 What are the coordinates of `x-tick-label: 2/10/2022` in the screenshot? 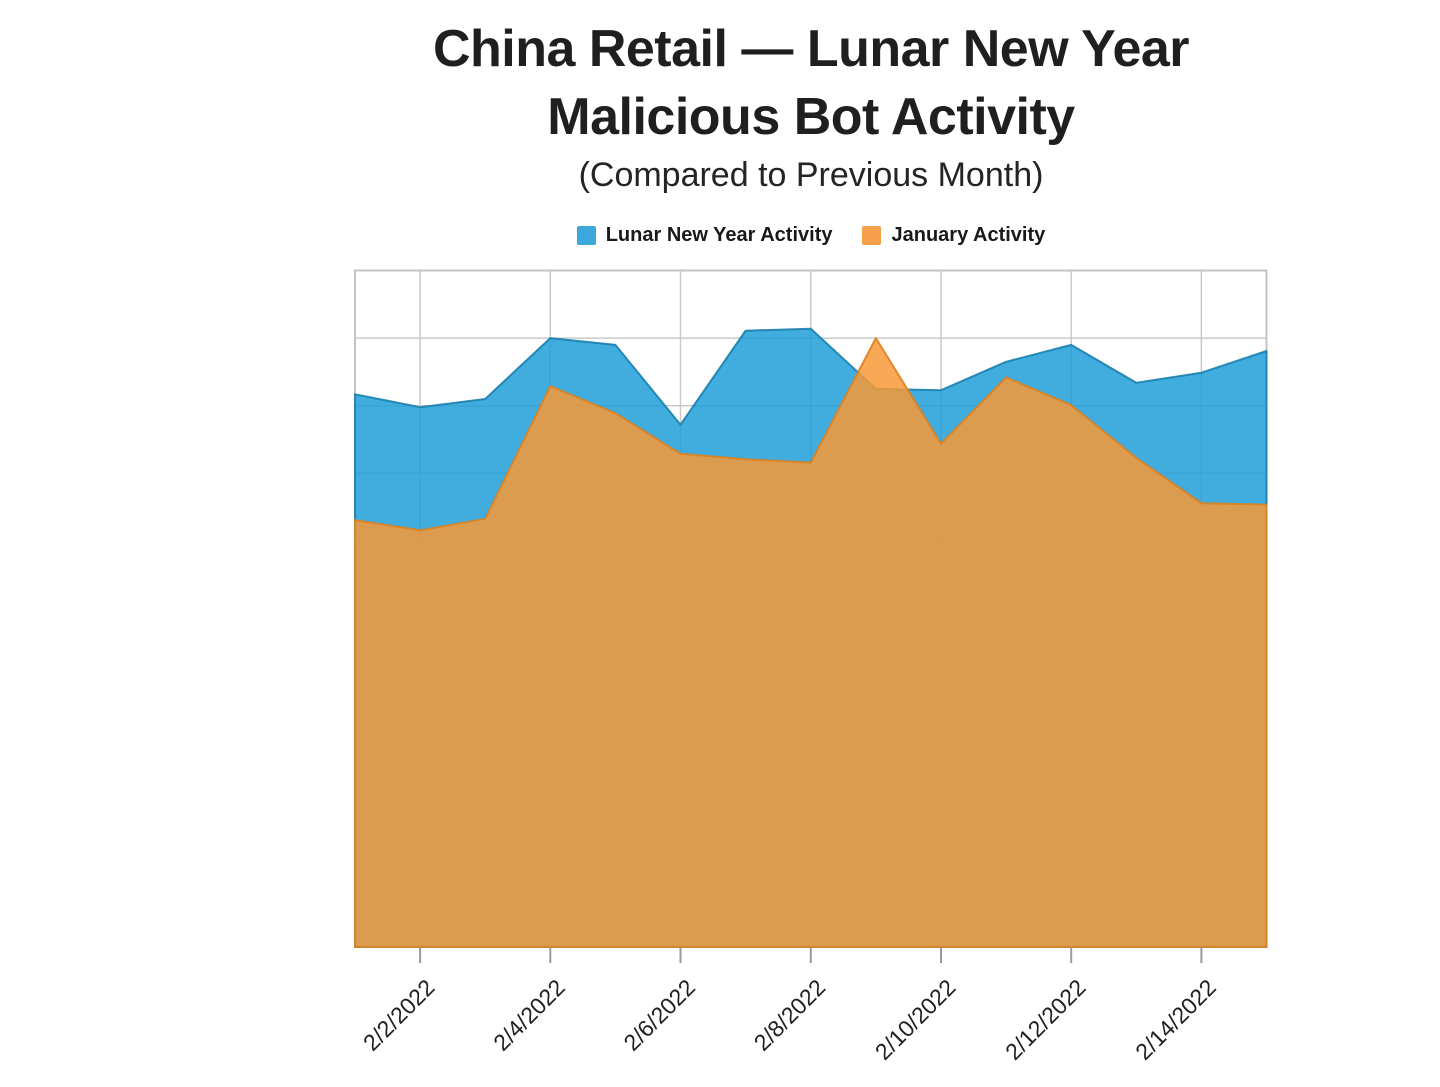 It's located at (915, 1019).